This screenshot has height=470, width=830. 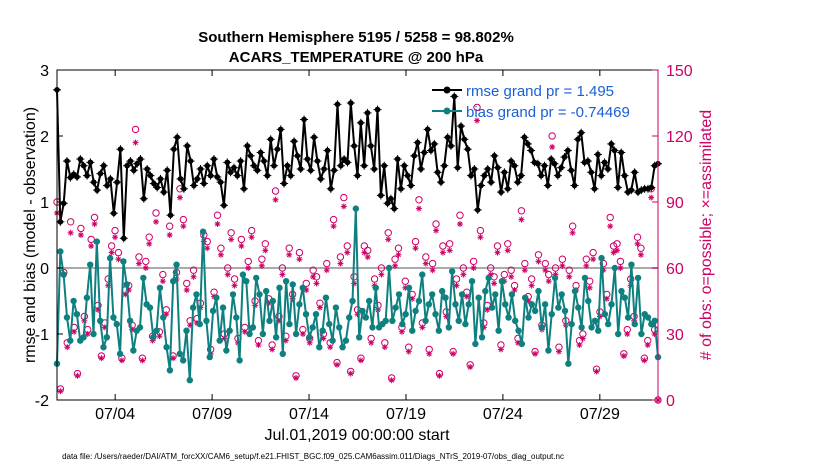 What do you see at coordinates (600, 414) in the screenshot?
I see `x-tick-label: 07/29` at bounding box center [600, 414].